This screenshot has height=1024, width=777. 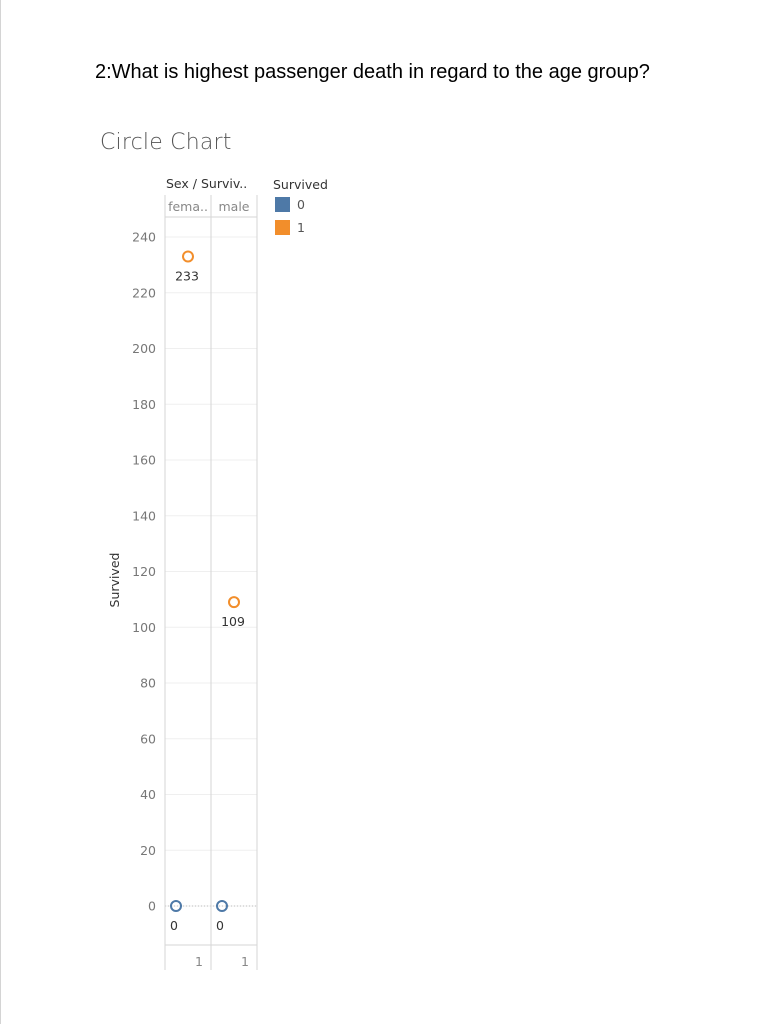 What do you see at coordinates (114, 580) in the screenshot?
I see `y-axis-title: Survived` at bounding box center [114, 580].